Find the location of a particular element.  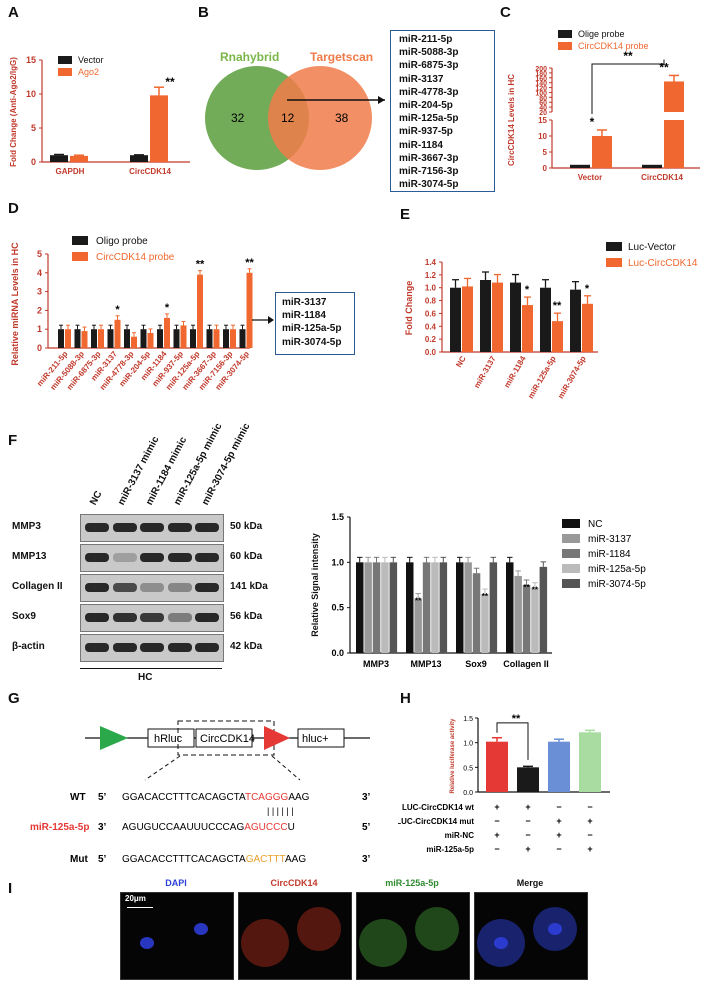

x-tick-label: miR-1184 is located at coordinates (515, 371).